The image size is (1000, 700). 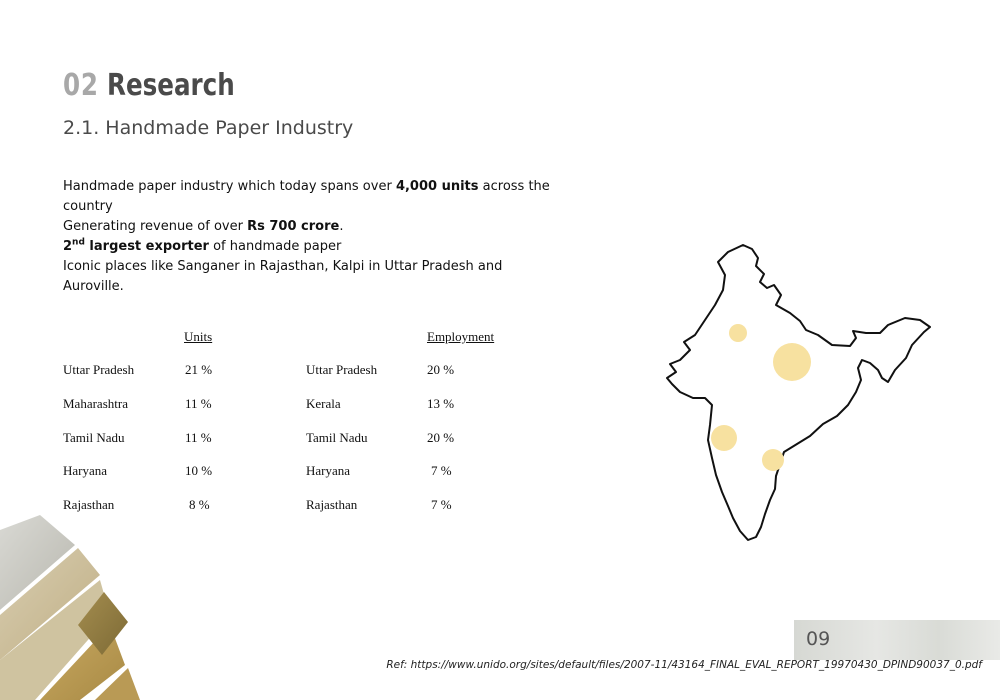 What do you see at coordinates (461, 336) in the screenshot?
I see `employment-header: Employment` at bounding box center [461, 336].